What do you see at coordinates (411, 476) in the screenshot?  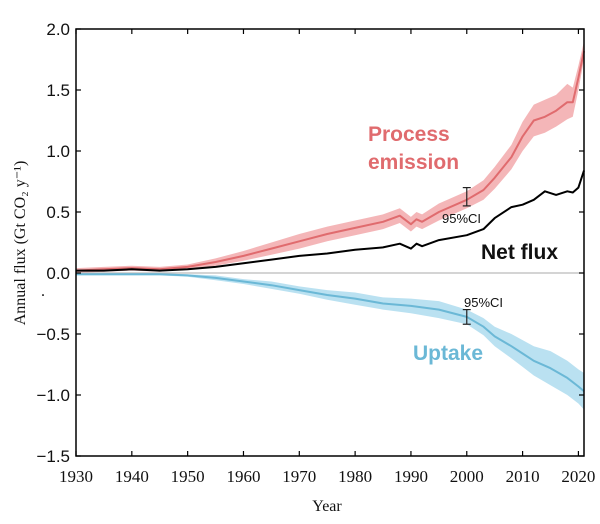 I see `x-tick-label: 1990` at bounding box center [411, 476].